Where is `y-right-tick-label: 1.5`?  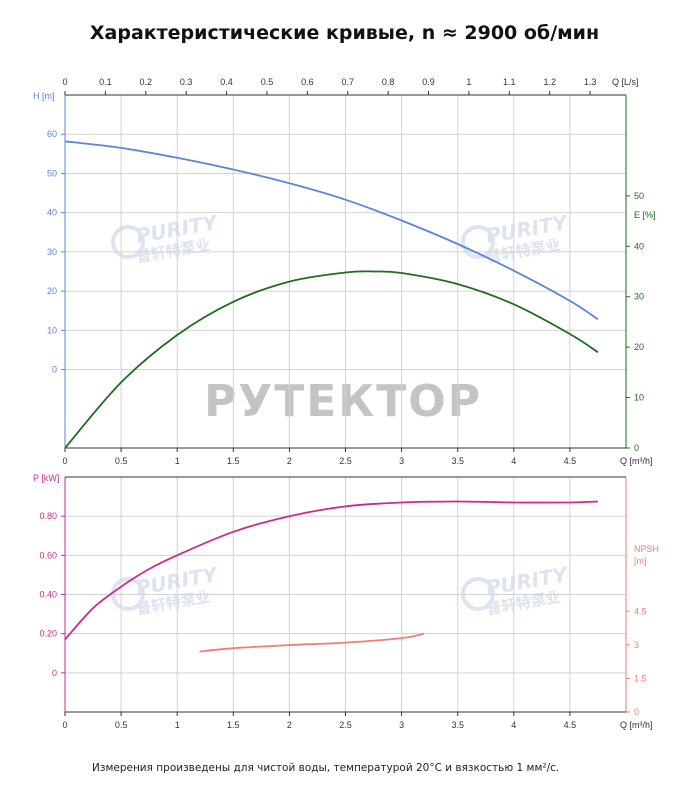 y-right-tick-label: 1.5 is located at coordinates (640, 678).